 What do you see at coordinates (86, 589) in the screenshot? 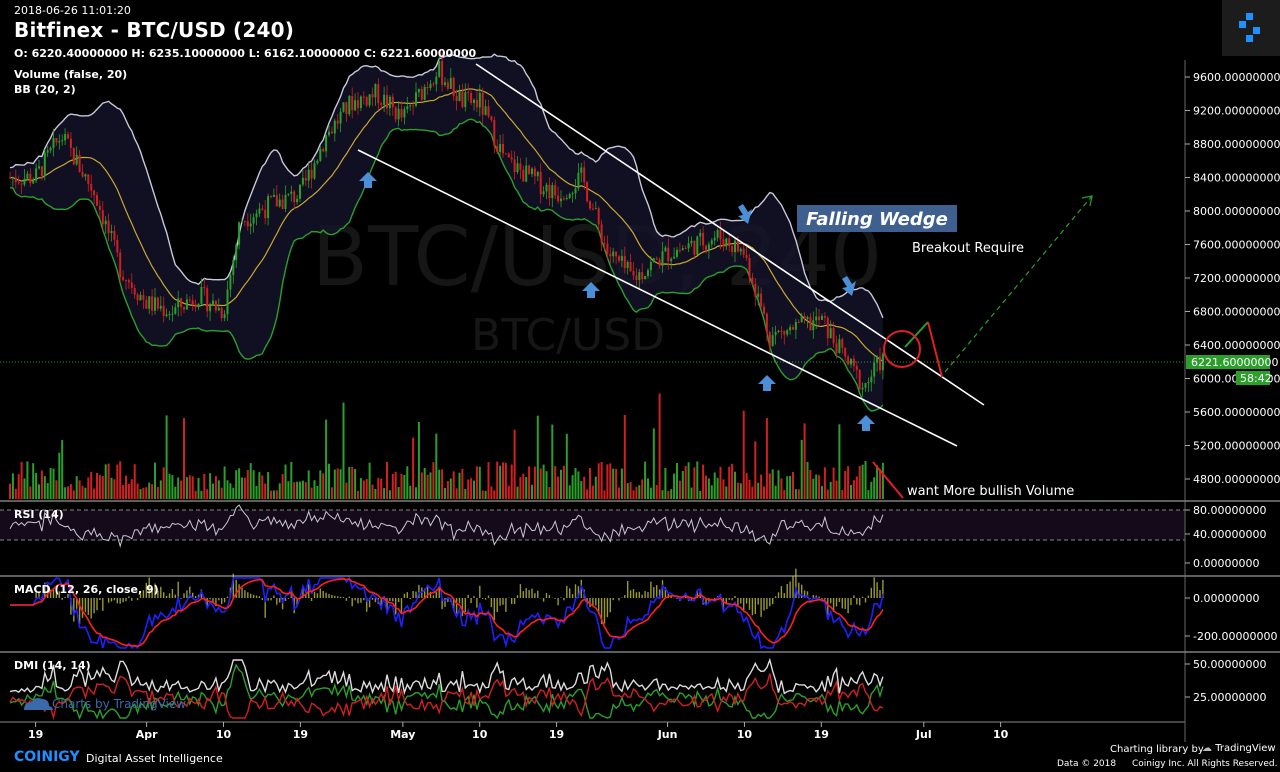
I see `macd-indicator-label: MACD (12, 26, close, 9)` at bounding box center [86, 589].